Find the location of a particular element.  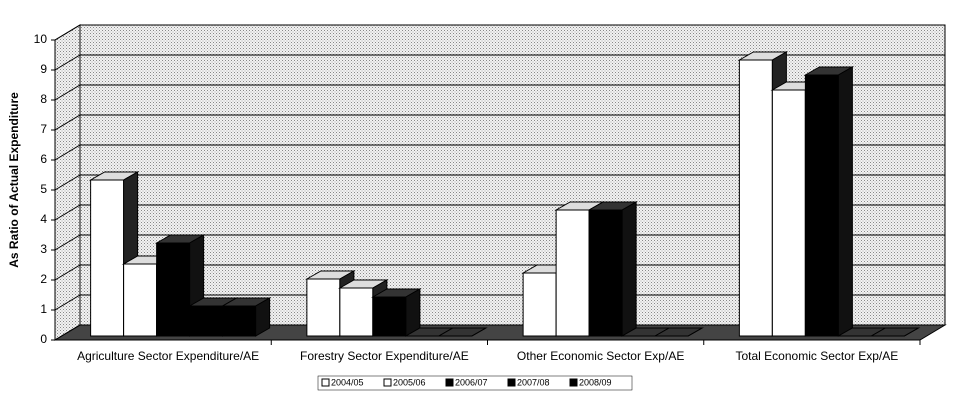

x-tick-label: Forestry Sector Expenditure/AE is located at coordinates (384, 356).